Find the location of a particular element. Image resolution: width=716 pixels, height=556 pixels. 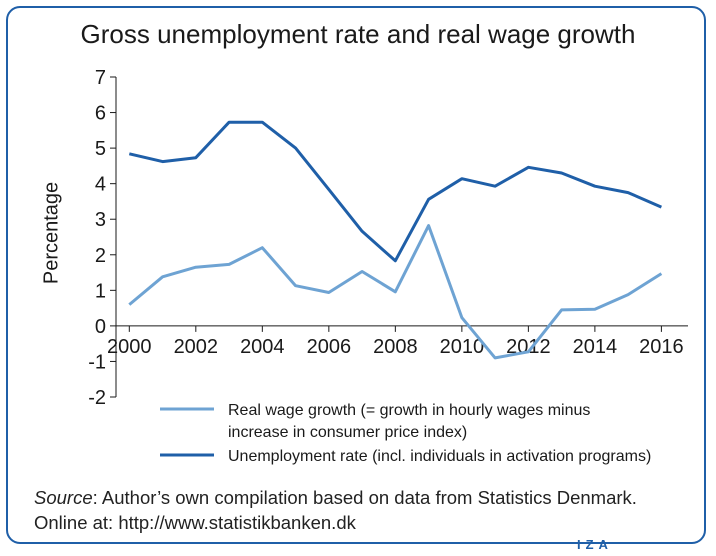

y-tick-label: 3 is located at coordinates (100, 220).